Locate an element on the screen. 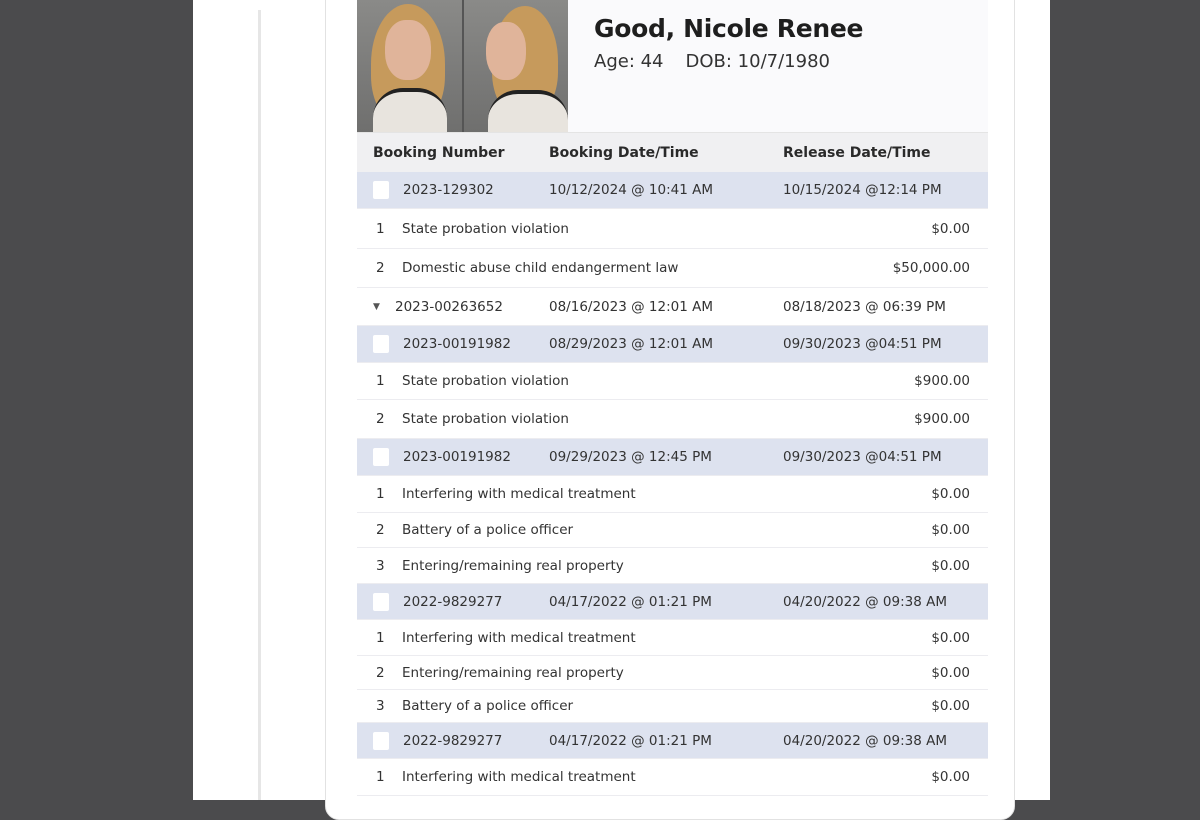 The width and height of the screenshot is (1200, 820). charge-description: Domestic abuse child endangerment law is located at coordinates (540, 268).